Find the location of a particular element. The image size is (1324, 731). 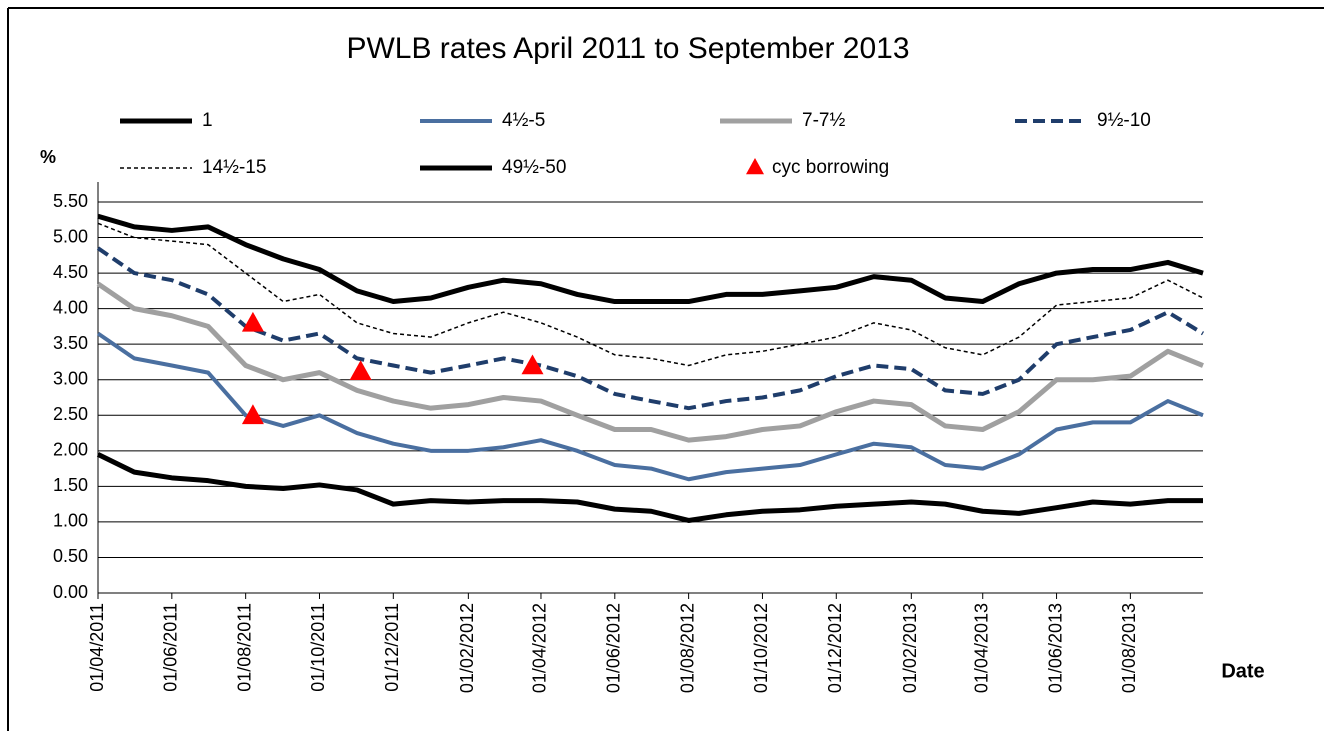

x-tick-label: 01/04/2011 is located at coordinates (97, 647).